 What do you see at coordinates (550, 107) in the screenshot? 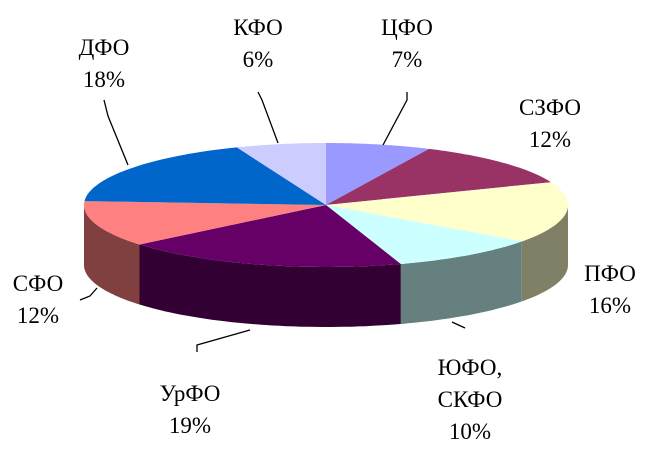
I see `category-label: СЗФО` at bounding box center [550, 107].